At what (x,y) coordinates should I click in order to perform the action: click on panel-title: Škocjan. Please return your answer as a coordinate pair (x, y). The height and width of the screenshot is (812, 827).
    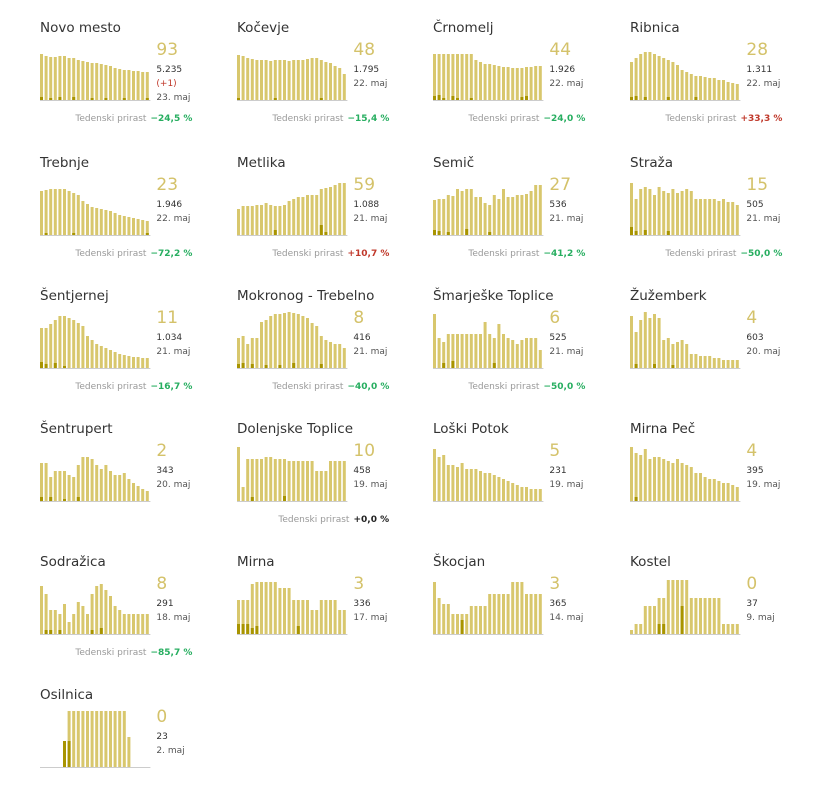
    Looking at the image, I should click on (459, 562).